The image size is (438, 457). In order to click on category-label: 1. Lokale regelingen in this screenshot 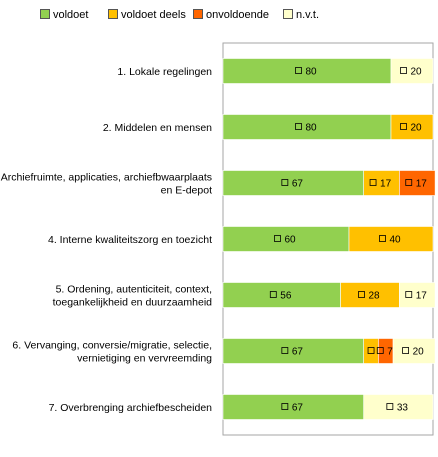, I will do `click(164, 72)`.